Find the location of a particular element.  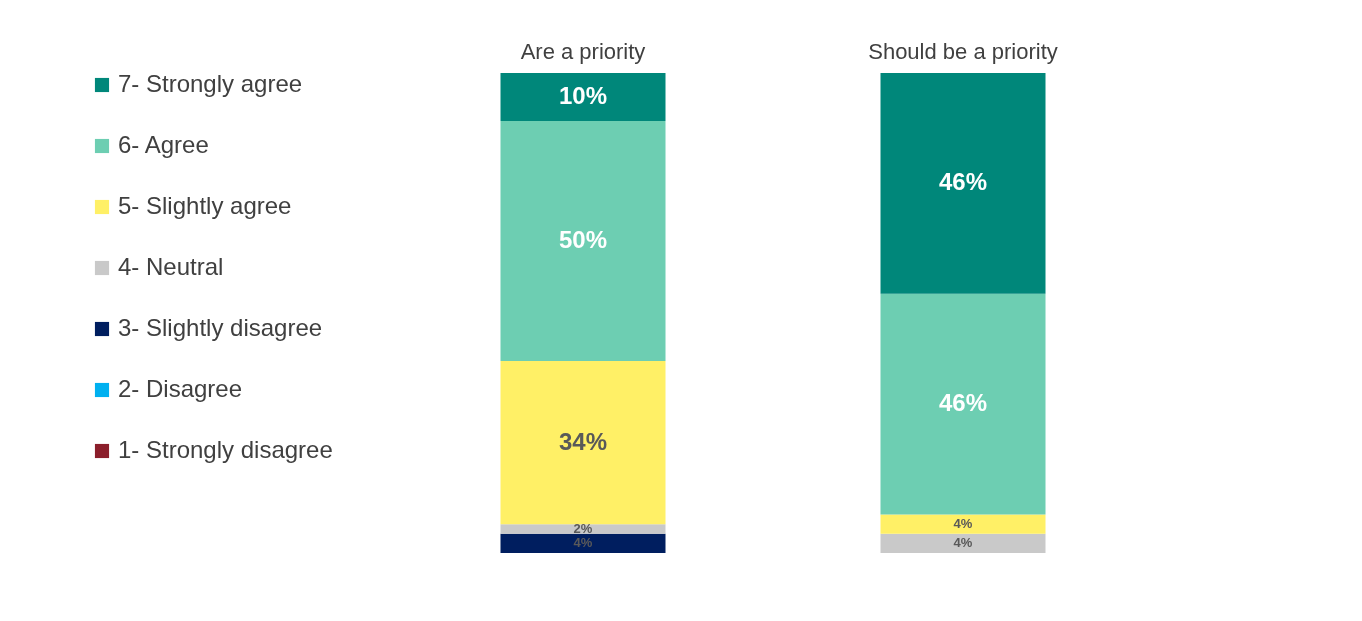

legend-label: 1- Strongly disagree is located at coordinates (225, 449).